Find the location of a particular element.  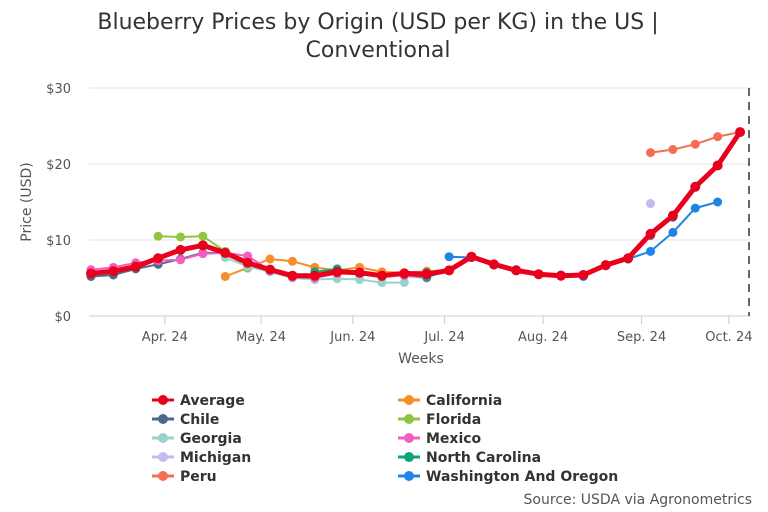

legend-label: Michigan is located at coordinates (215, 458).